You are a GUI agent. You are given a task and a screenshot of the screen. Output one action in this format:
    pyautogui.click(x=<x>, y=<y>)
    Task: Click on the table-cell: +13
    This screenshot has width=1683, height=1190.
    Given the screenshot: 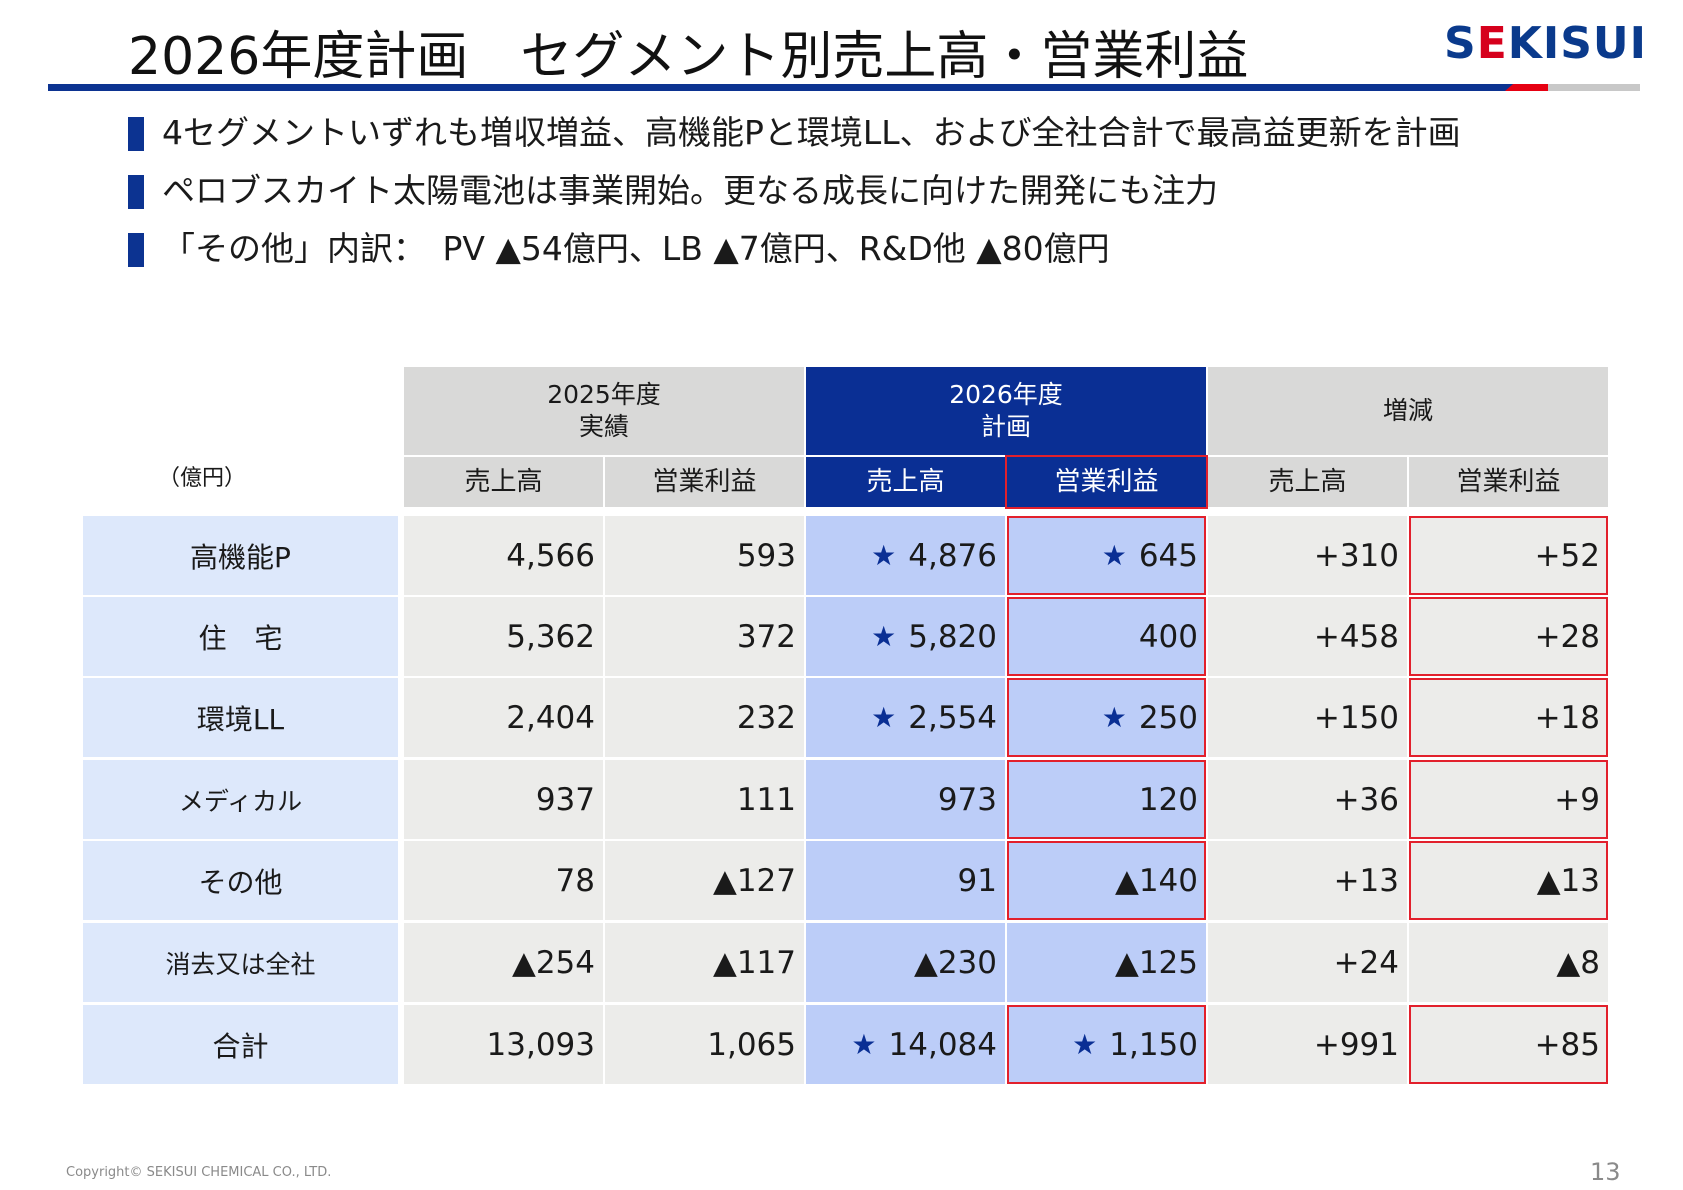 What is the action you would take?
    pyautogui.click(x=1307, y=880)
    